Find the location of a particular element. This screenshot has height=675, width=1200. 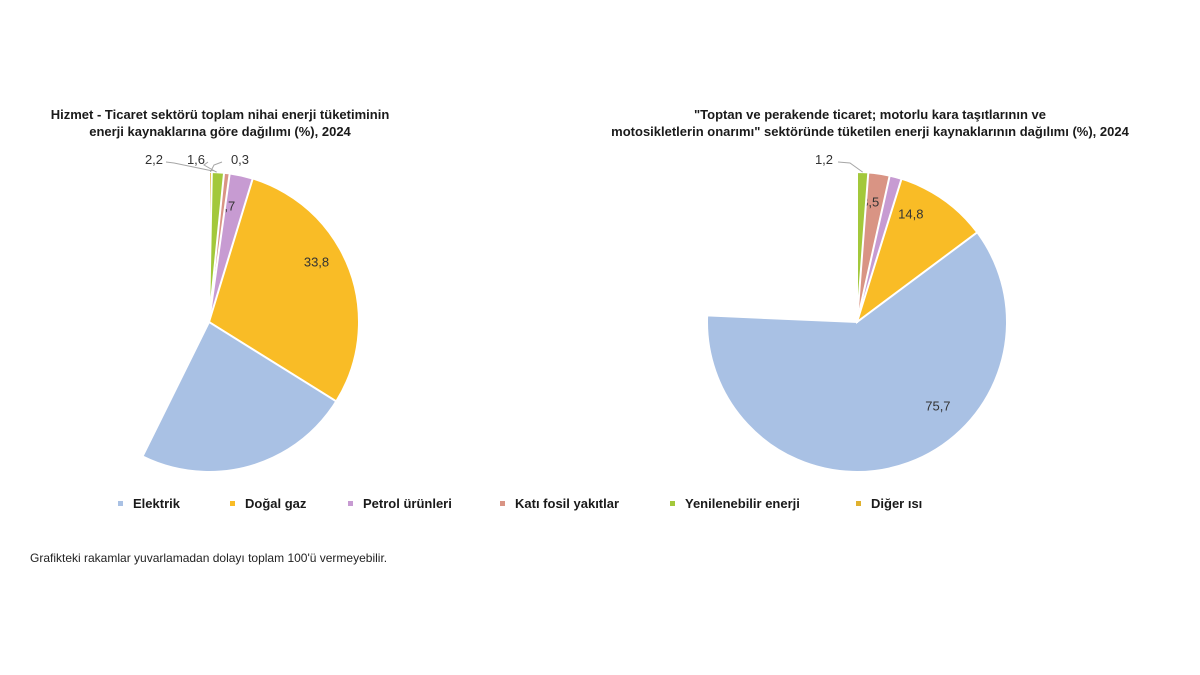

legend-item-kati-fosil-yakitlar: Katı fosil yakıtlar is located at coordinates (559, 503).